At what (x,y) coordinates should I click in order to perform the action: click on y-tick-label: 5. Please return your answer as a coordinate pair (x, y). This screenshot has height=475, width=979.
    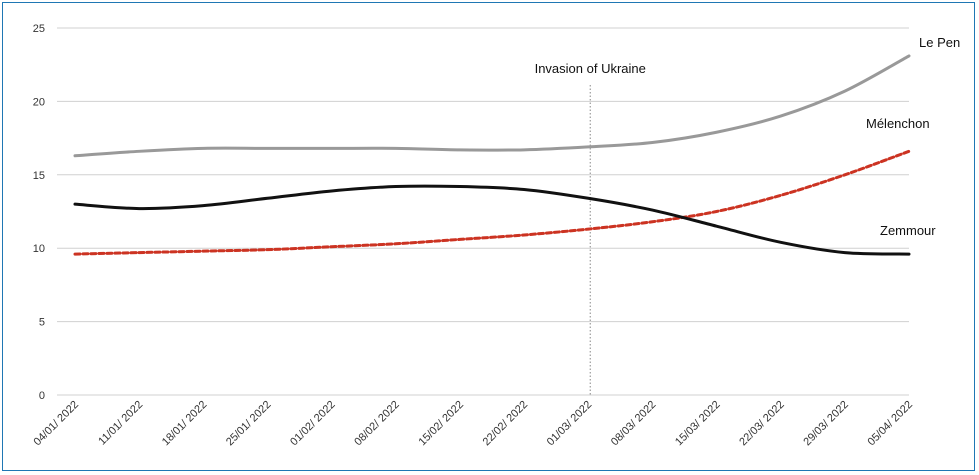
    Looking at the image, I should click on (42, 323).